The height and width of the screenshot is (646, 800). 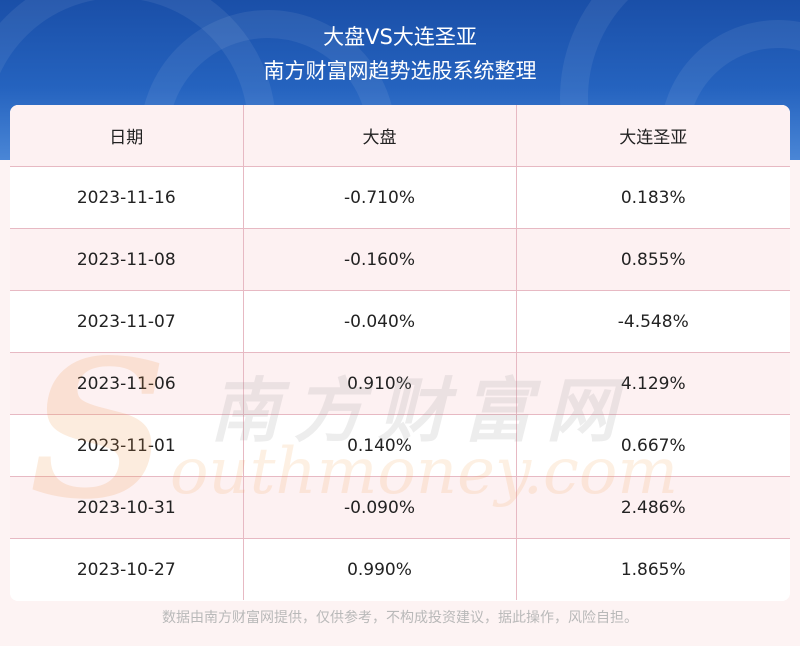 What do you see at coordinates (653, 136) in the screenshot?
I see `column-header-stock: 大连圣亚` at bounding box center [653, 136].